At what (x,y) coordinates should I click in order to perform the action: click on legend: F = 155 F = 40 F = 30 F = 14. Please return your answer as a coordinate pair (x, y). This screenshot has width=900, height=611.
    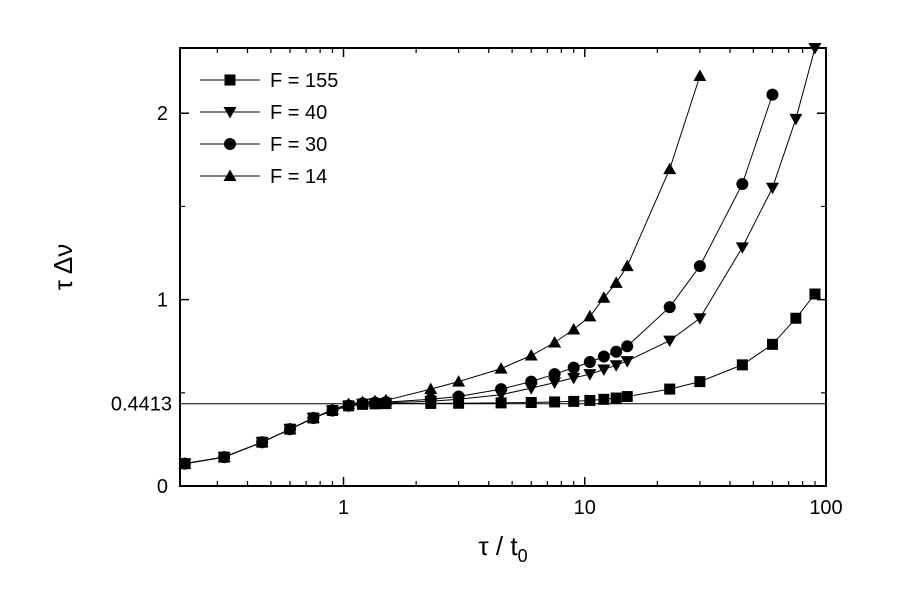
    Looking at the image, I should click on (269, 129).